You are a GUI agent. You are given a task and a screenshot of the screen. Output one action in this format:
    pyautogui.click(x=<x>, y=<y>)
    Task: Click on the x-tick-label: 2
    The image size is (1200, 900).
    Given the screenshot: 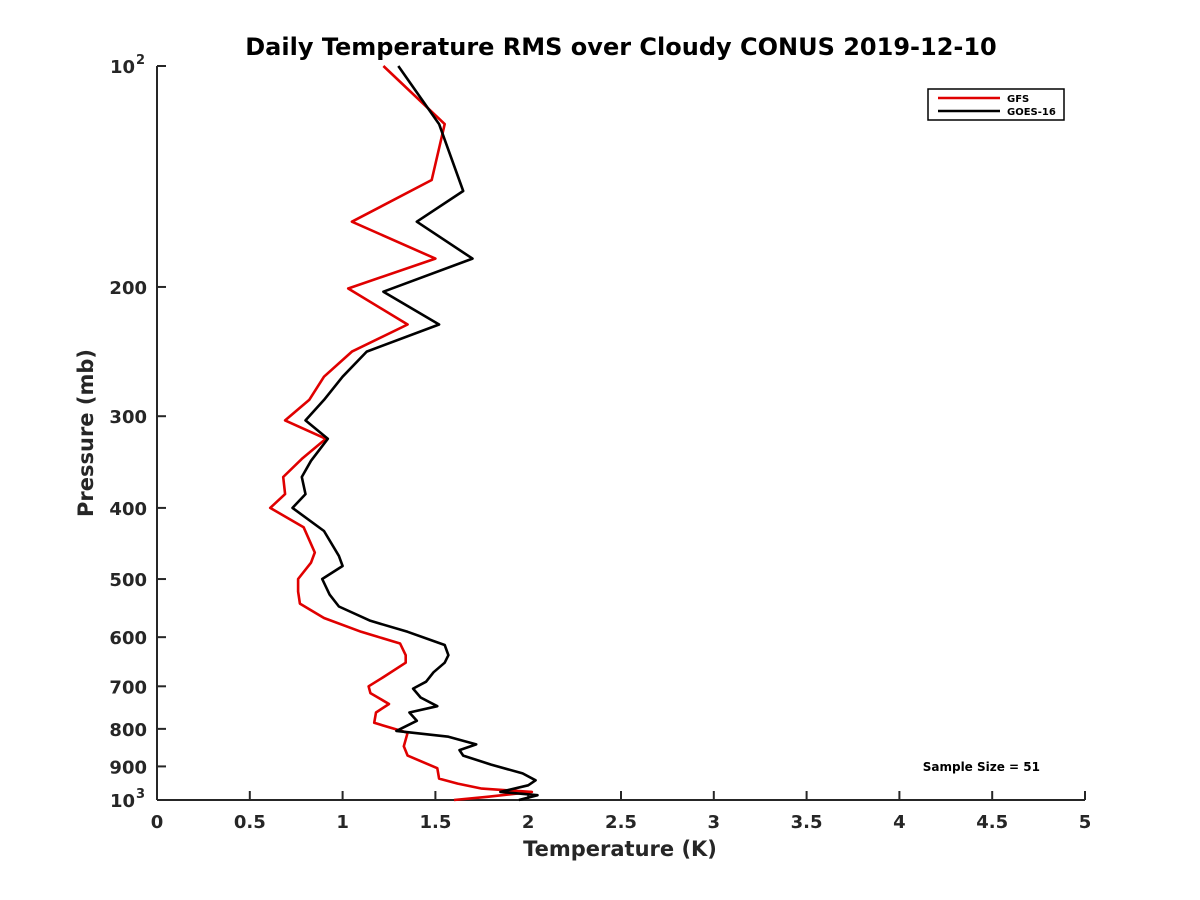 What is the action you would take?
    pyautogui.click(x=528, y=822)
    